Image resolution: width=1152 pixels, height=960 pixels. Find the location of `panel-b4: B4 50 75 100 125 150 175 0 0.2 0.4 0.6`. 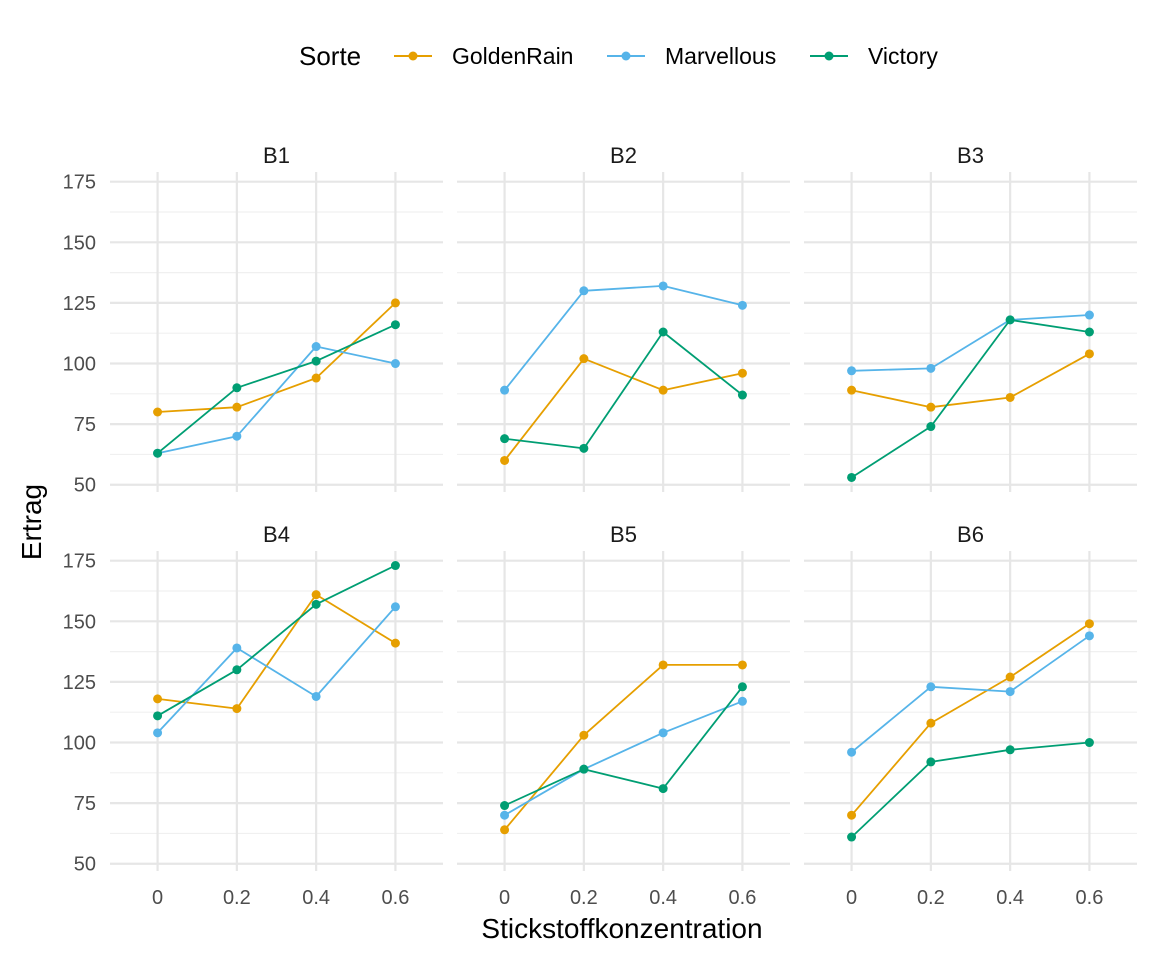

panel-b4: B4 50 75 100 125 150 175 0 0.2 0.4 0.6 is located at coordinates (253, 715).